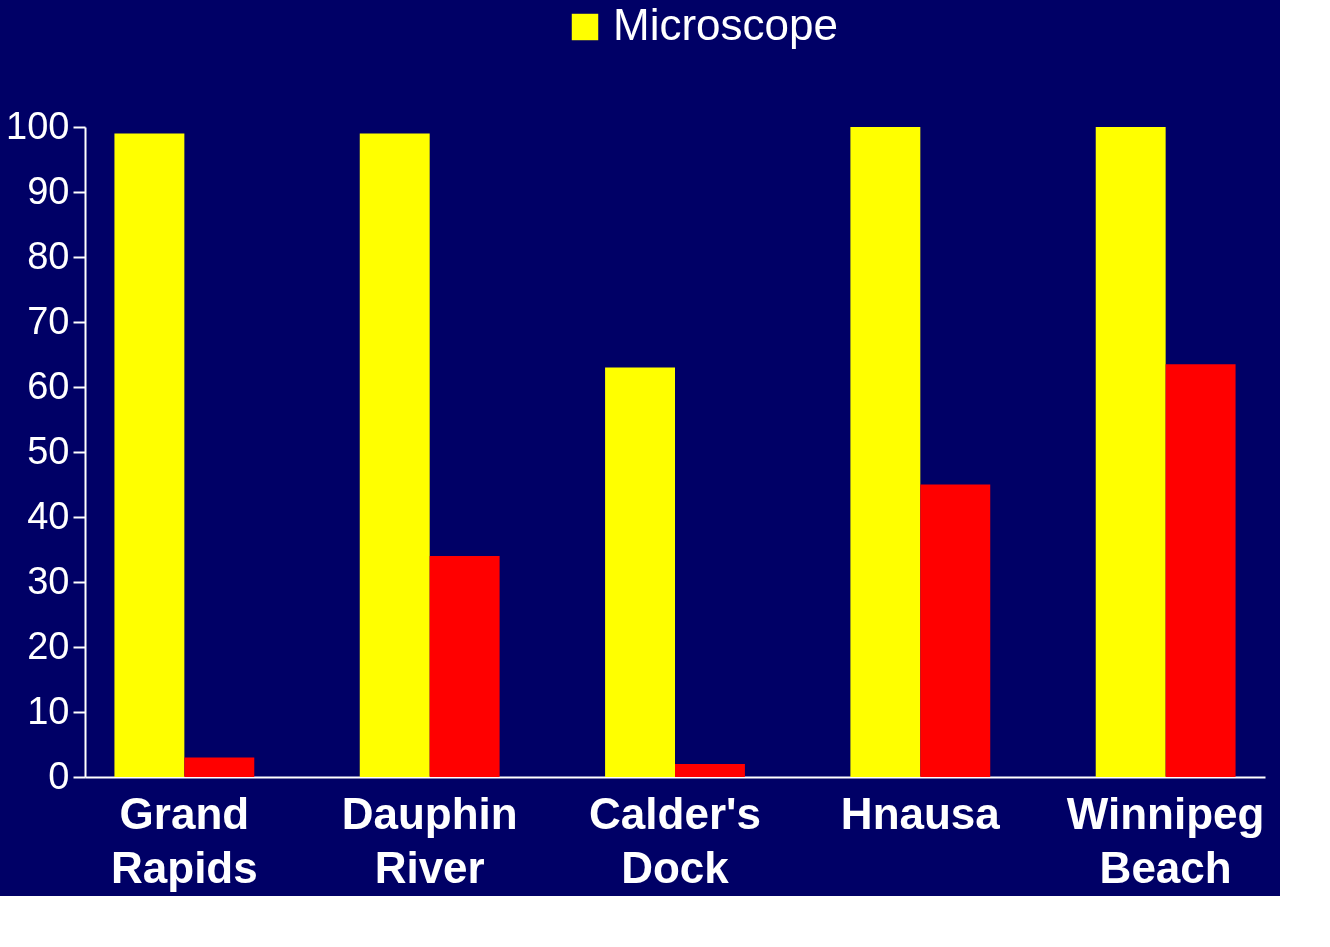  What do you see at coordinates (48, 320) in the screenshot?
I see `y-tick-label: 70` at bounding box center [48, 320].